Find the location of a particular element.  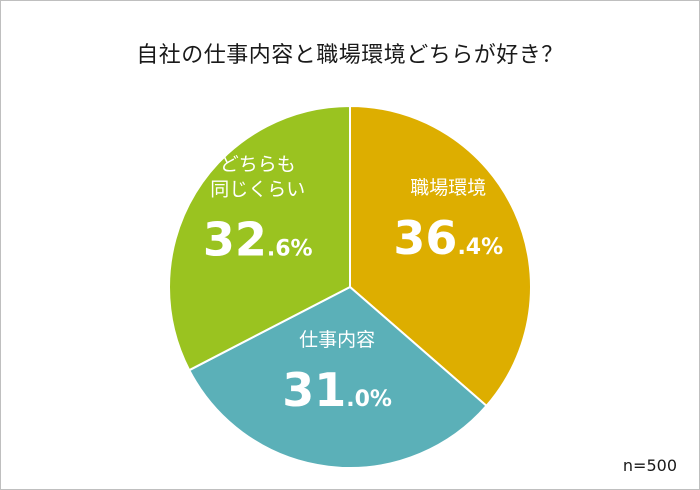

slice-label-2-line-1: 同じくらい is located at coordinates (257, 189).